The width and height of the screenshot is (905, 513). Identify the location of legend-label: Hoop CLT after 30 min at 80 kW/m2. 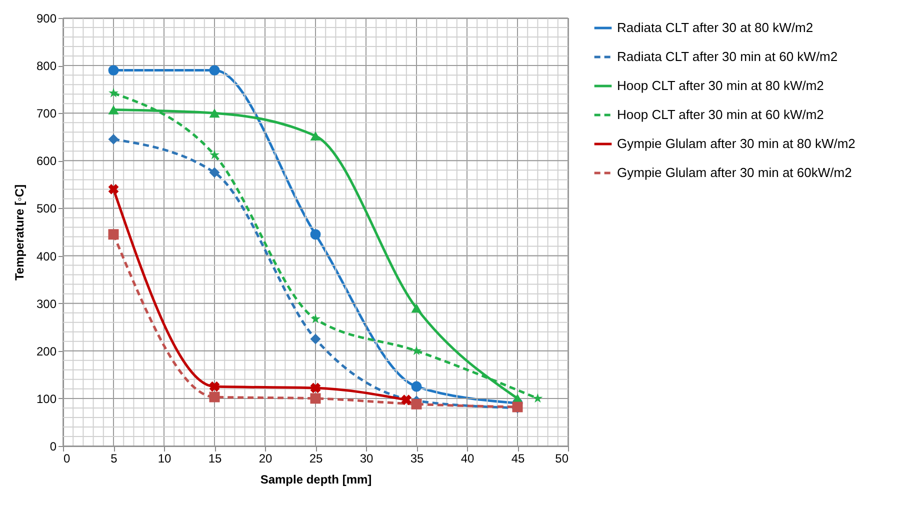
(720, 85).